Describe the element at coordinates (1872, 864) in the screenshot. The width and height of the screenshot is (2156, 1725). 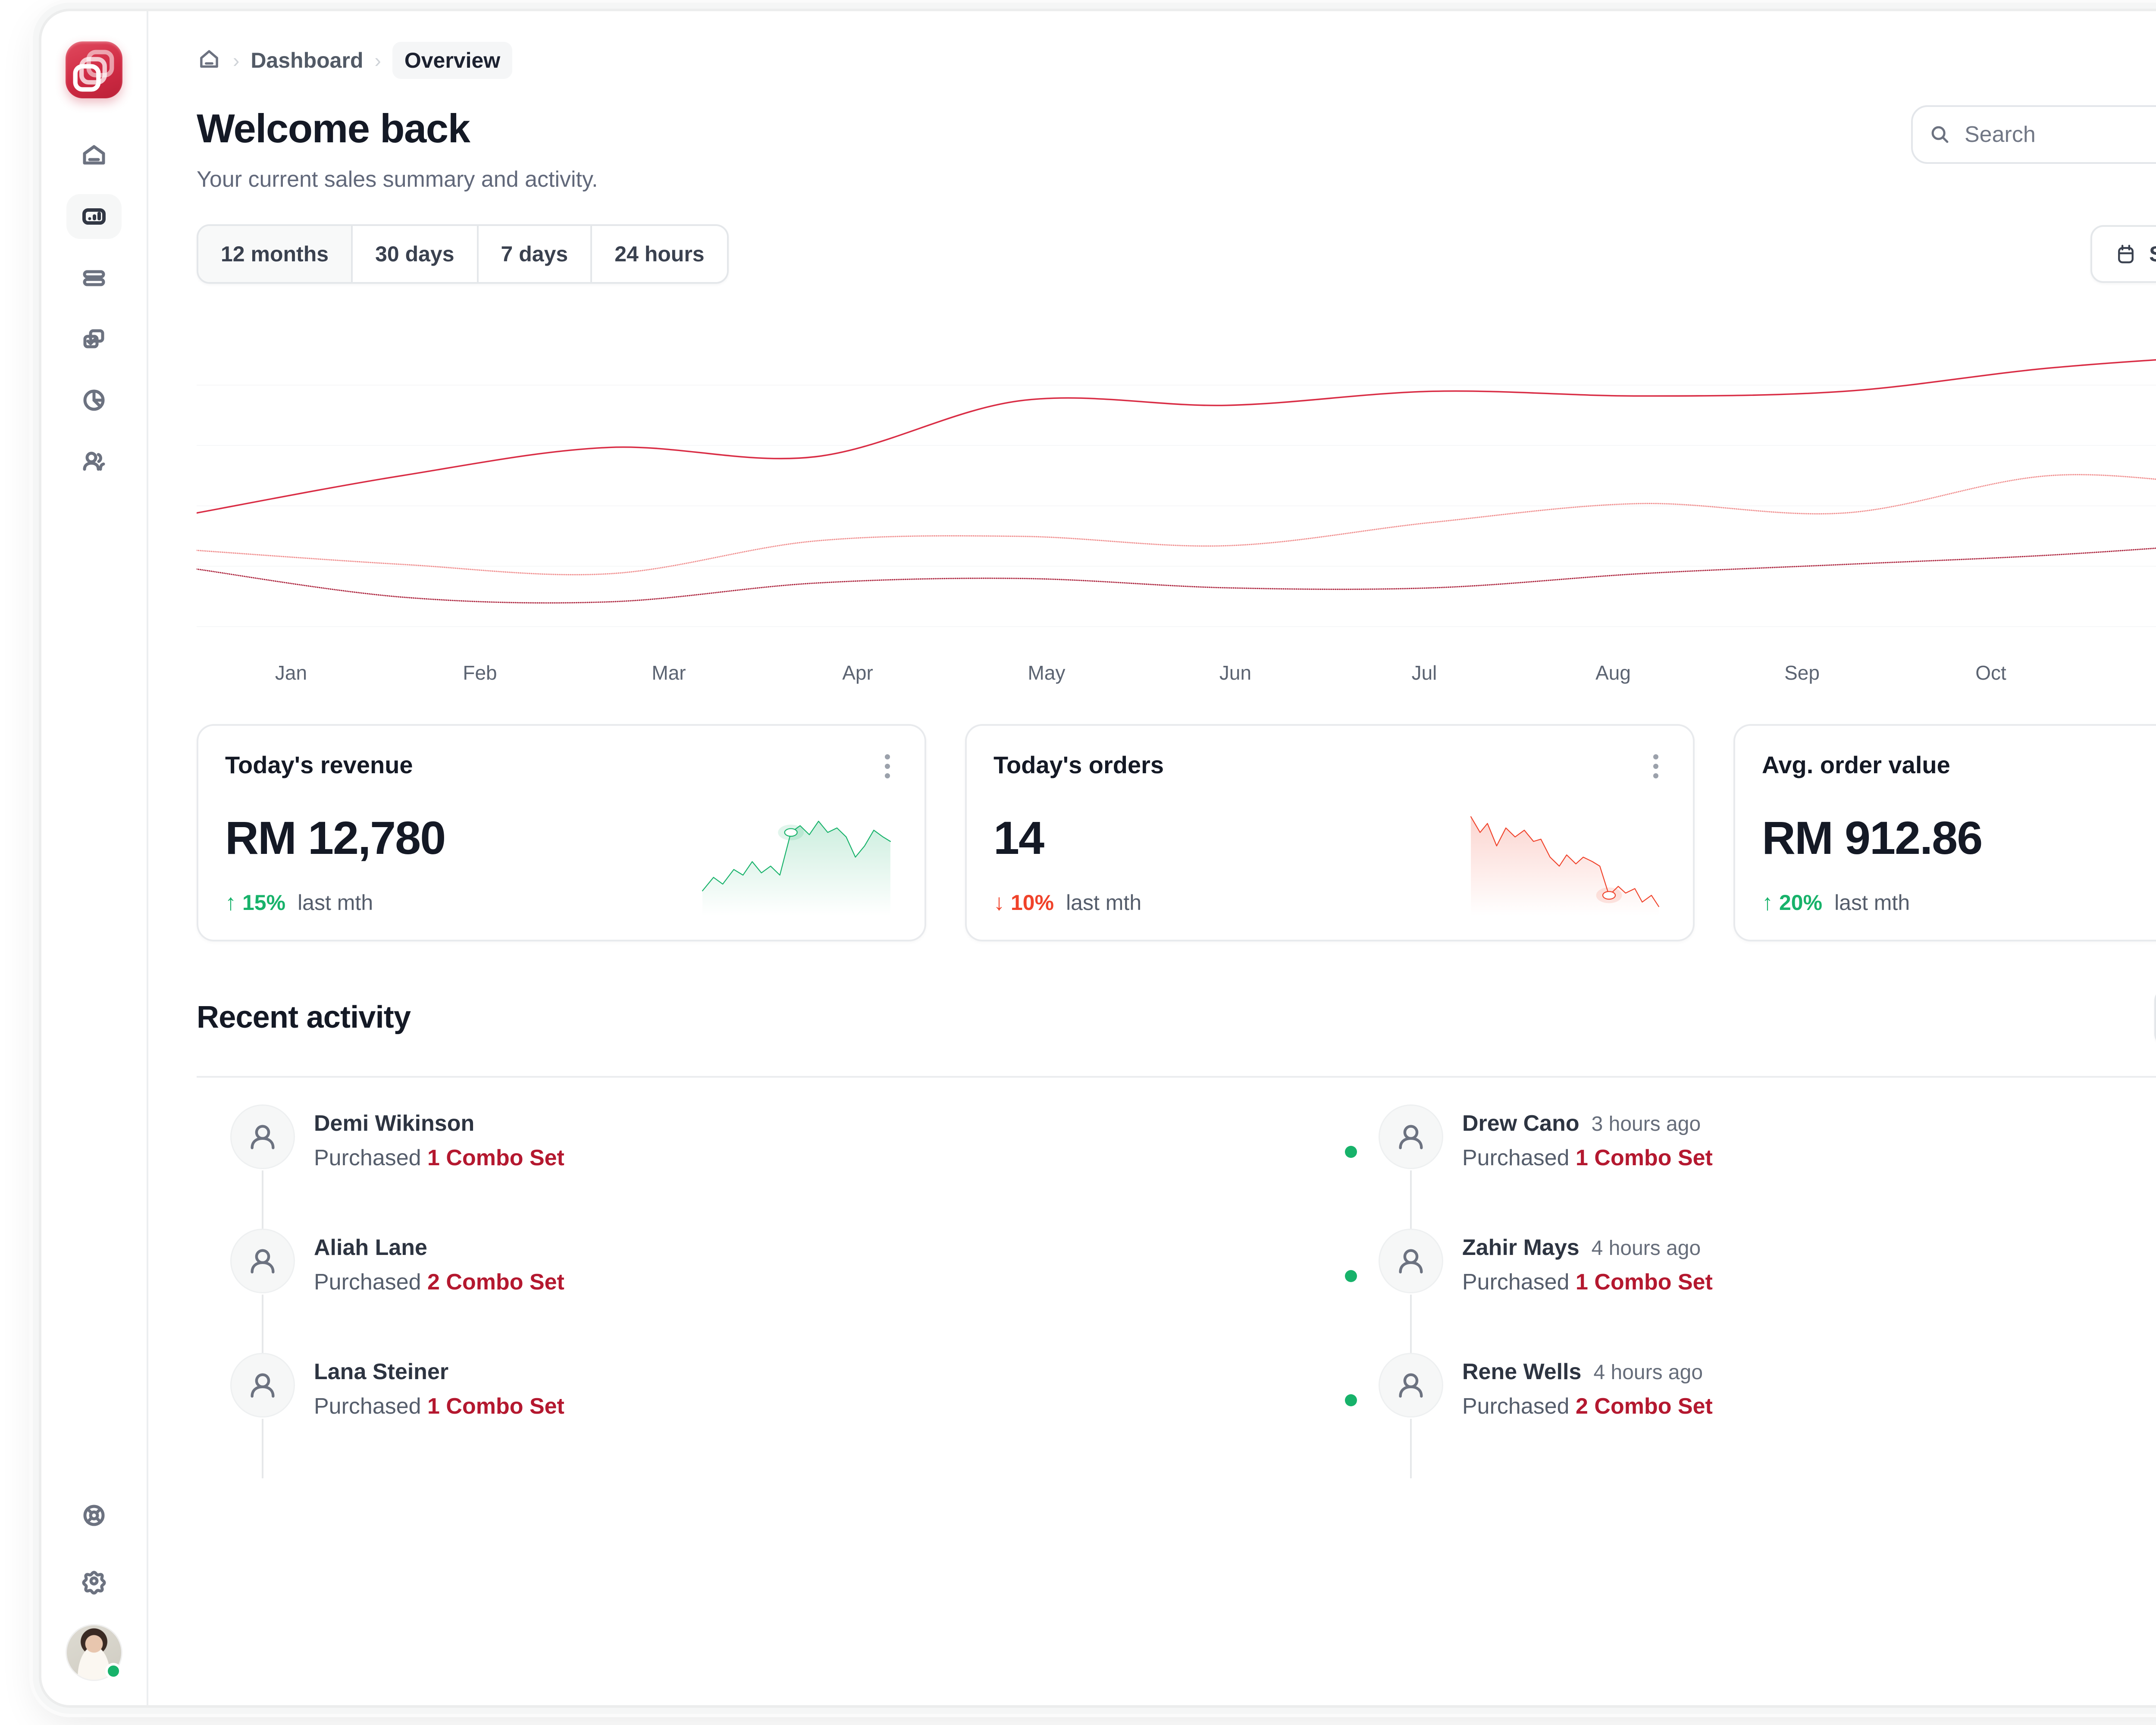
I see `metric-card-left: RM 912.86 ↑ 20% last mth` at that location.